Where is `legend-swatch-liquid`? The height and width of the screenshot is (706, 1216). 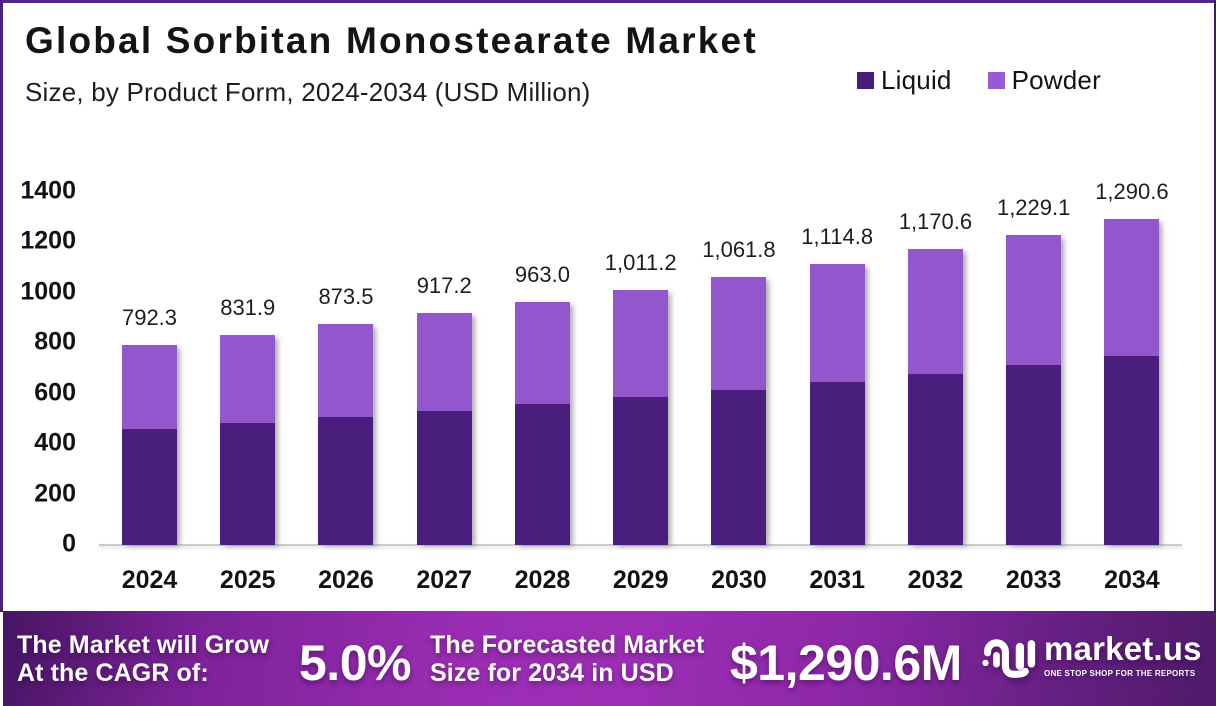 legend-swatch-liquid is located at coordinates (865, 80).